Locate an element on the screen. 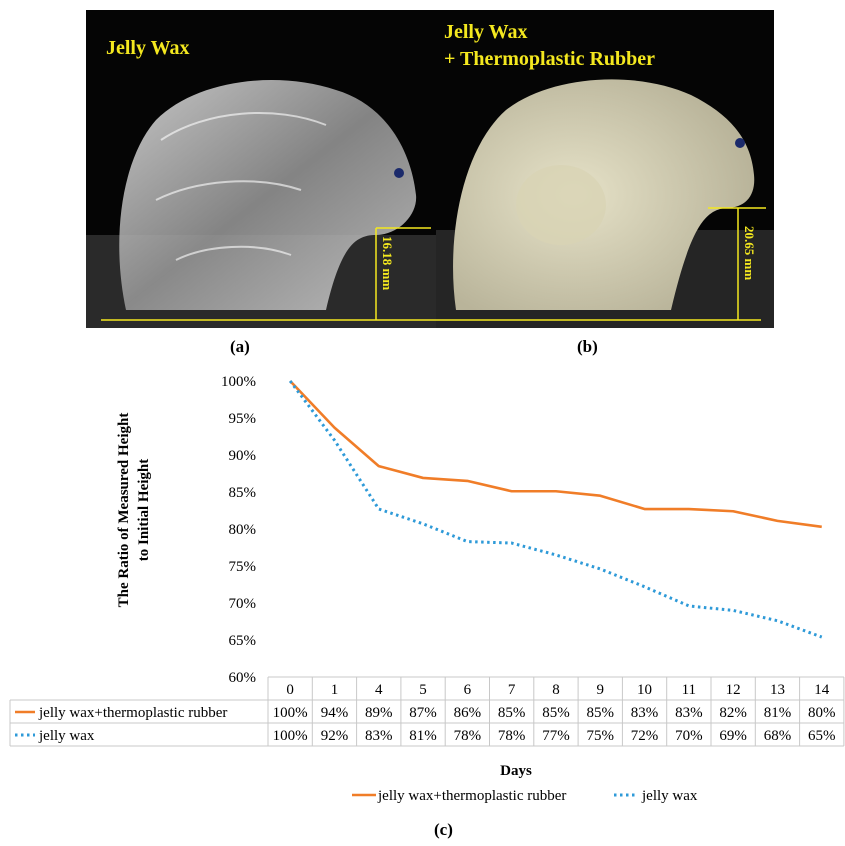  y-tick-label: 75% is located at coordinates (243, 567).